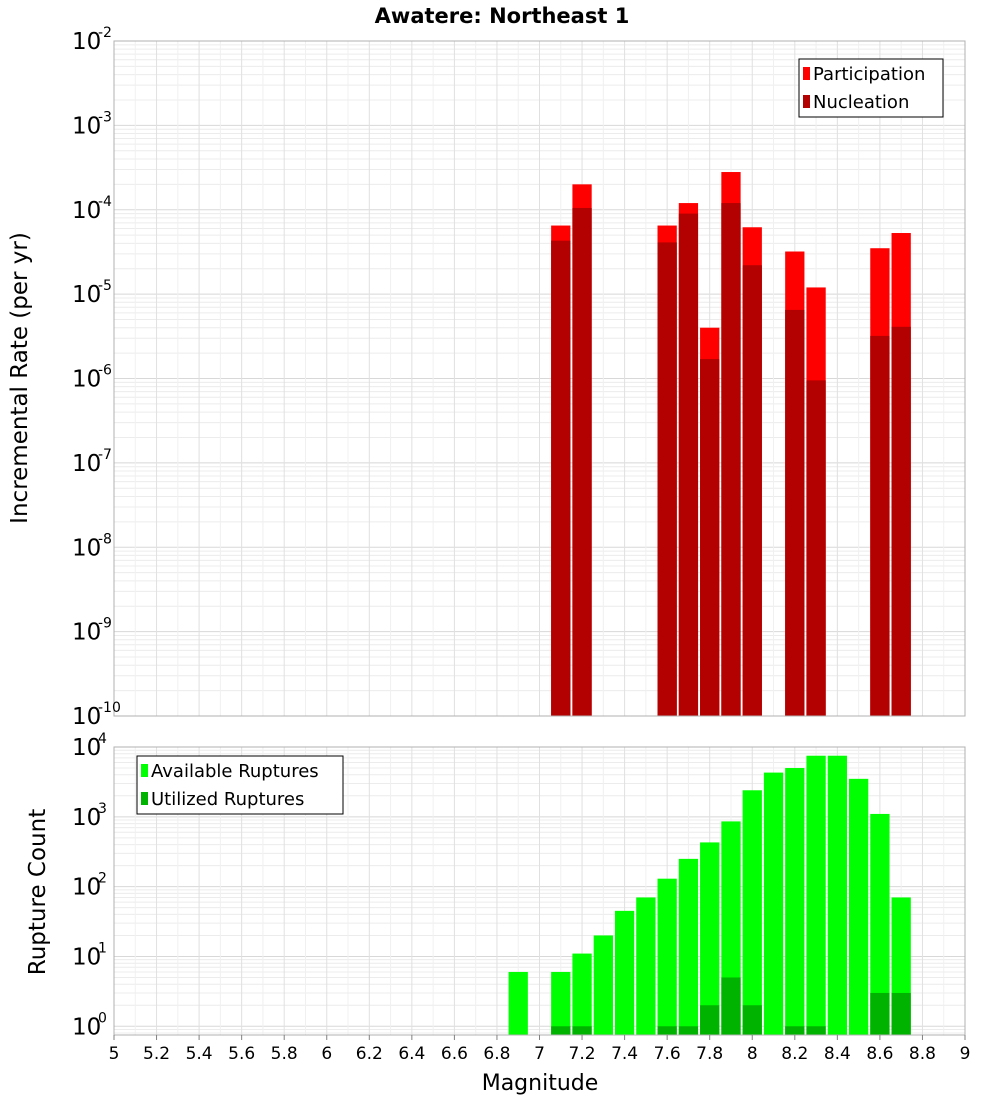 Image resolution: width=1000 pixels, height=1100 pixels. Describe the element at coordinates (20, 378) in the screenshot. I see `top-y-axis-label: Incremental Rate (per yr)` at that location.